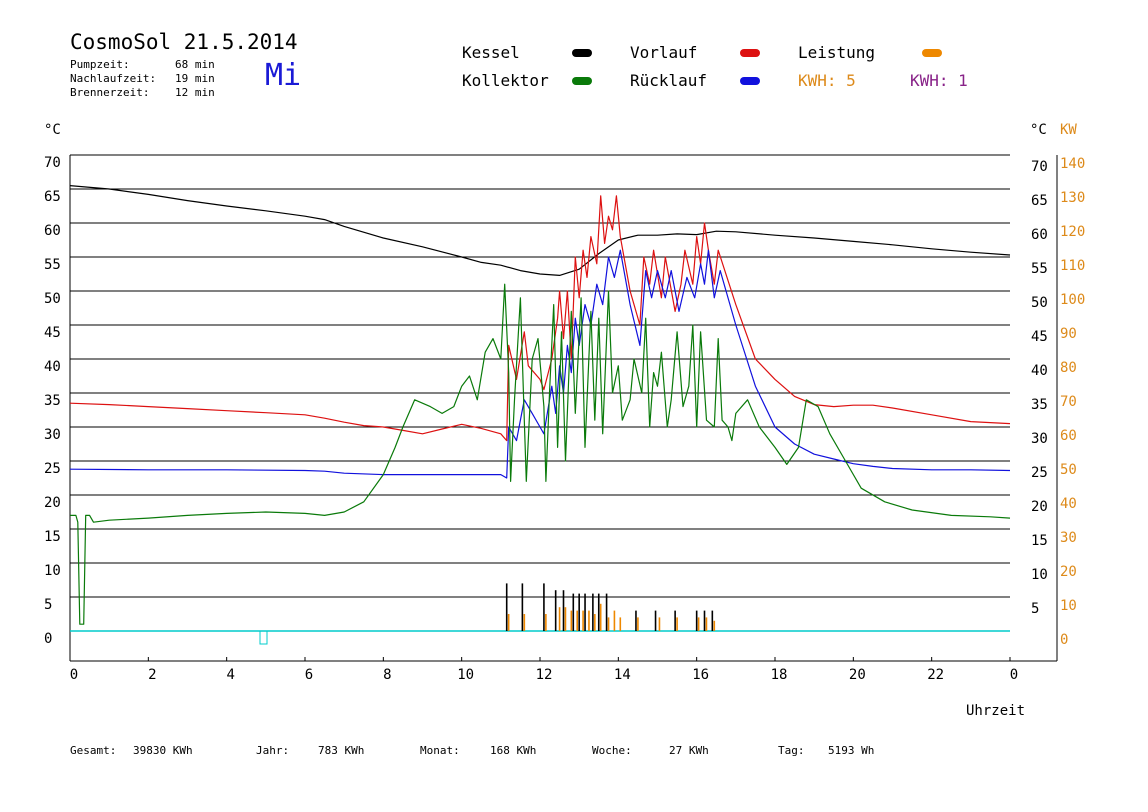  What do you see at coordinates (1072, 198) in the screenshot?
I see `y-kw-tick: 130` at bounding box center [1072, 198].